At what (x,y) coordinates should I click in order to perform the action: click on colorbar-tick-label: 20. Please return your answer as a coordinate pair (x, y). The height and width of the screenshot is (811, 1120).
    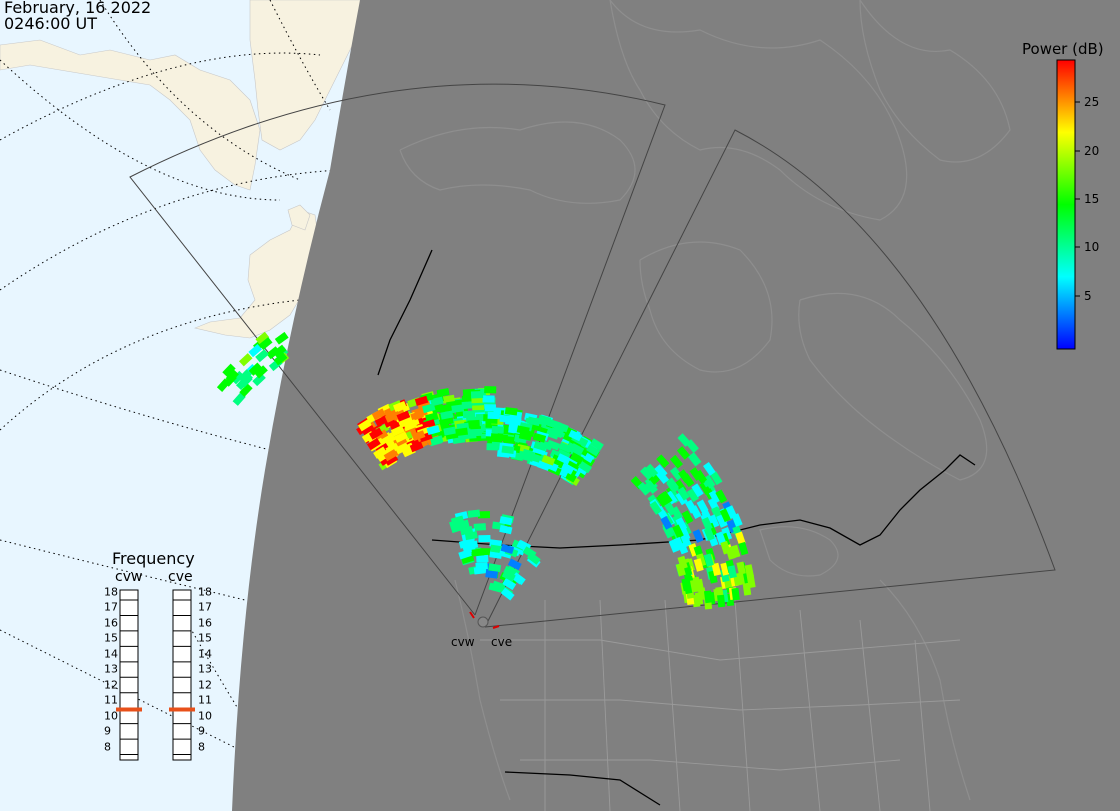
    Looking at the image, I should click on (1092, 151).